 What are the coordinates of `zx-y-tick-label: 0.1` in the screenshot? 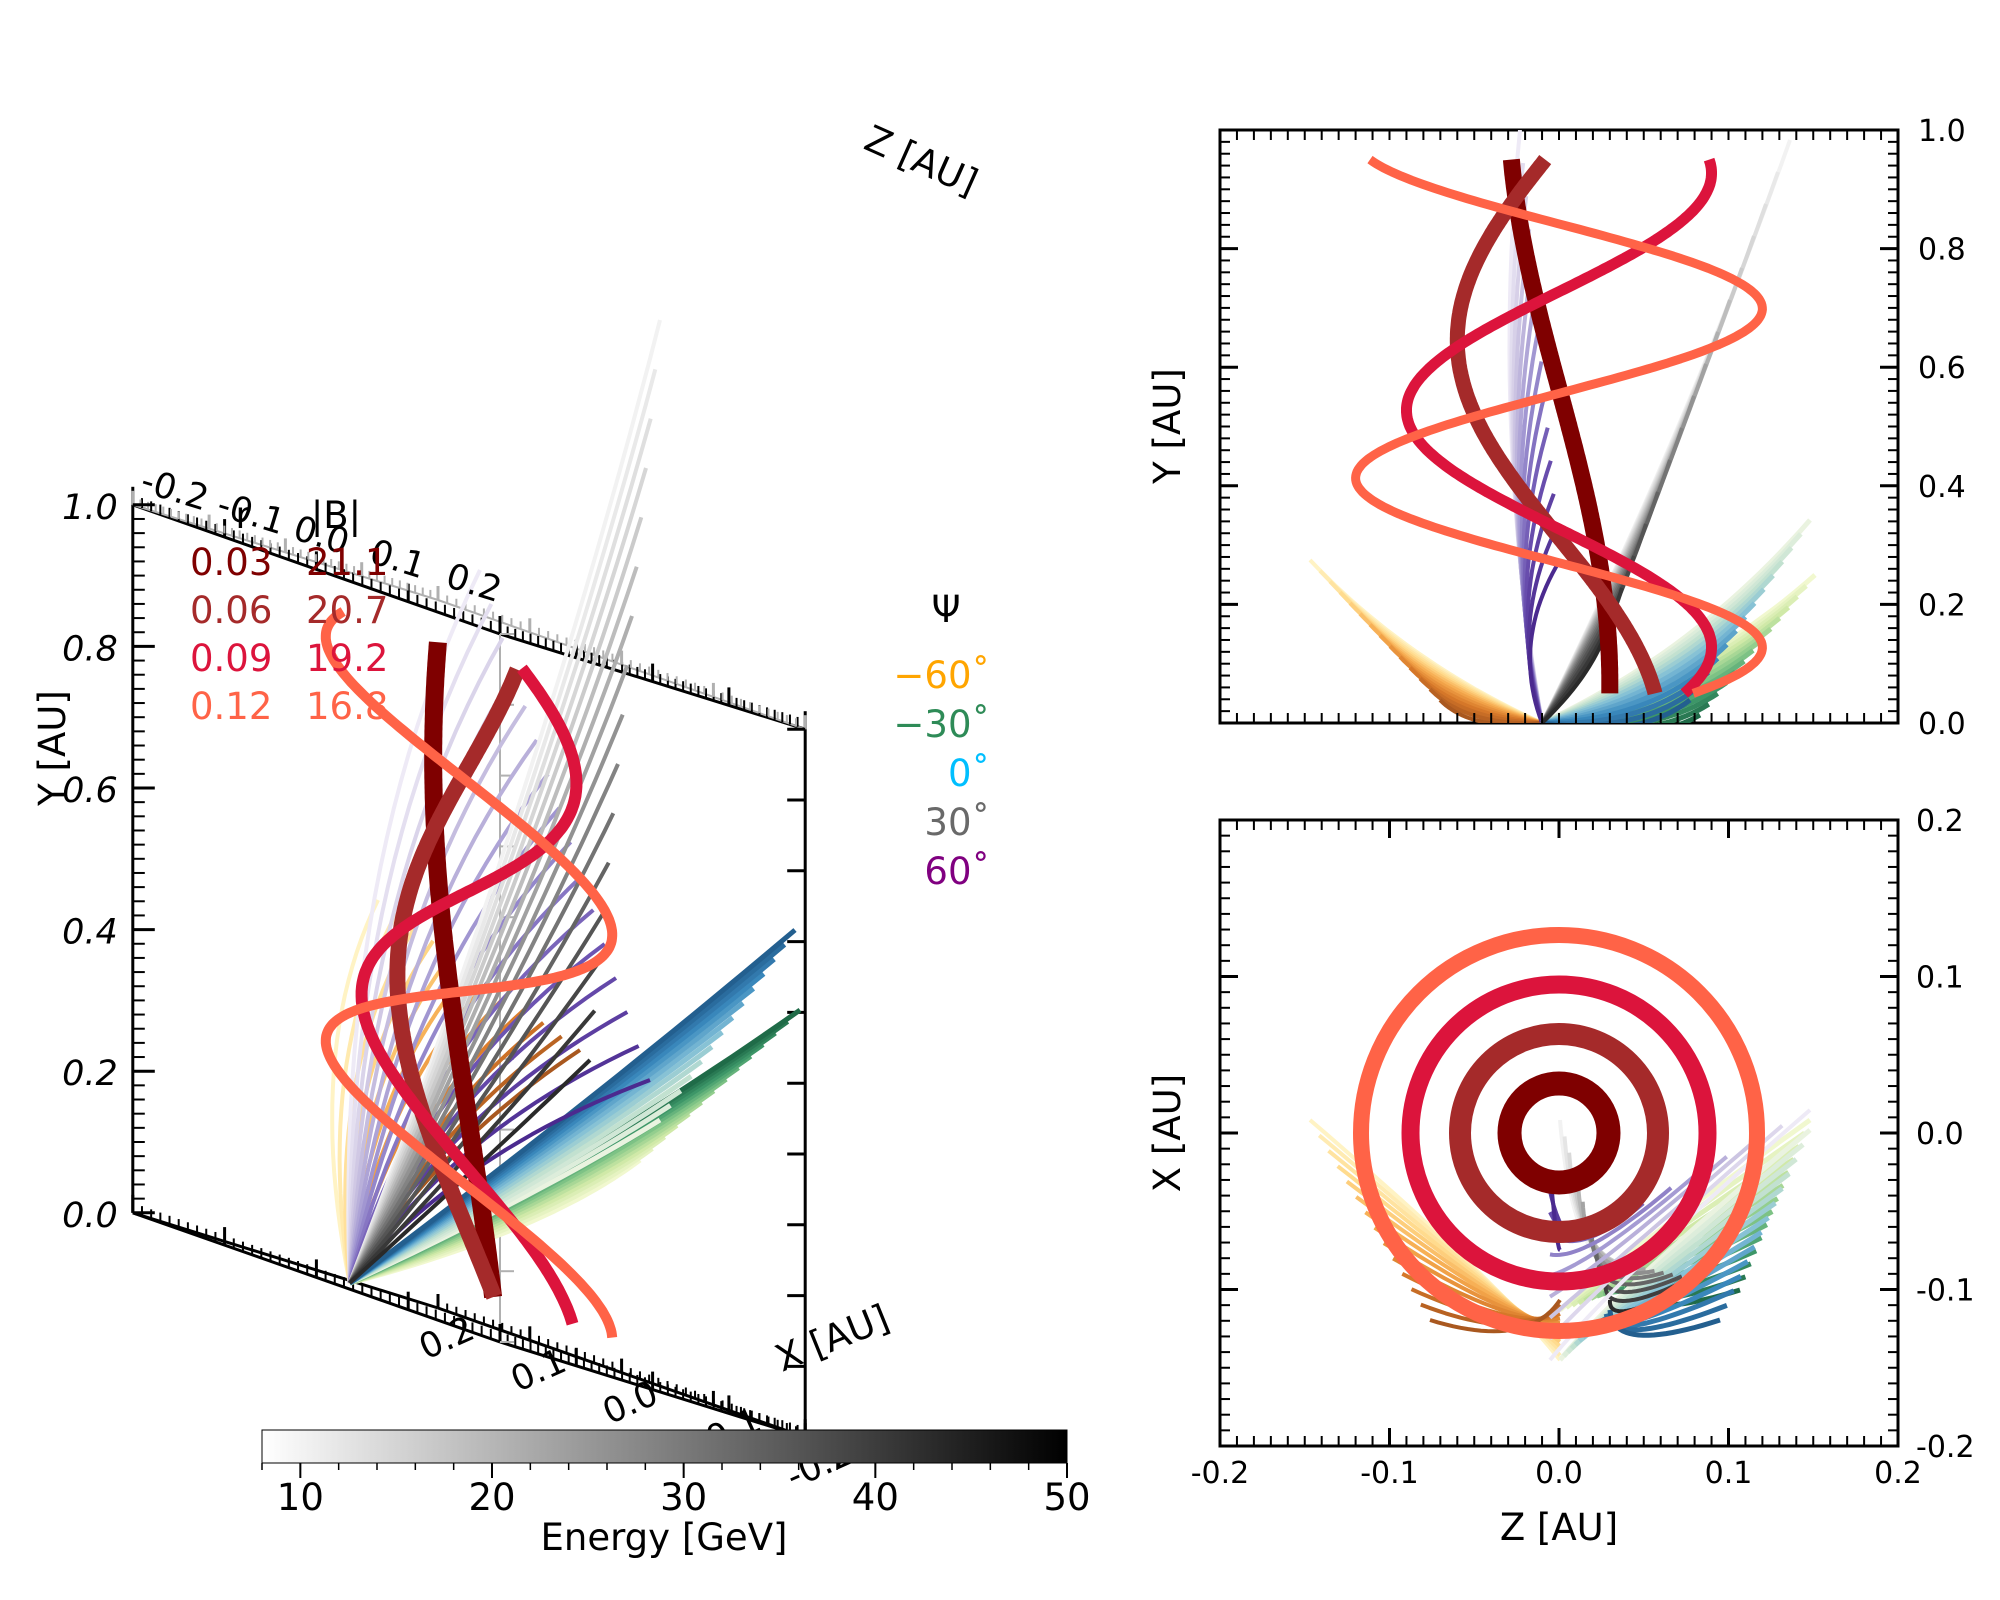 It's located at (1940, 978).